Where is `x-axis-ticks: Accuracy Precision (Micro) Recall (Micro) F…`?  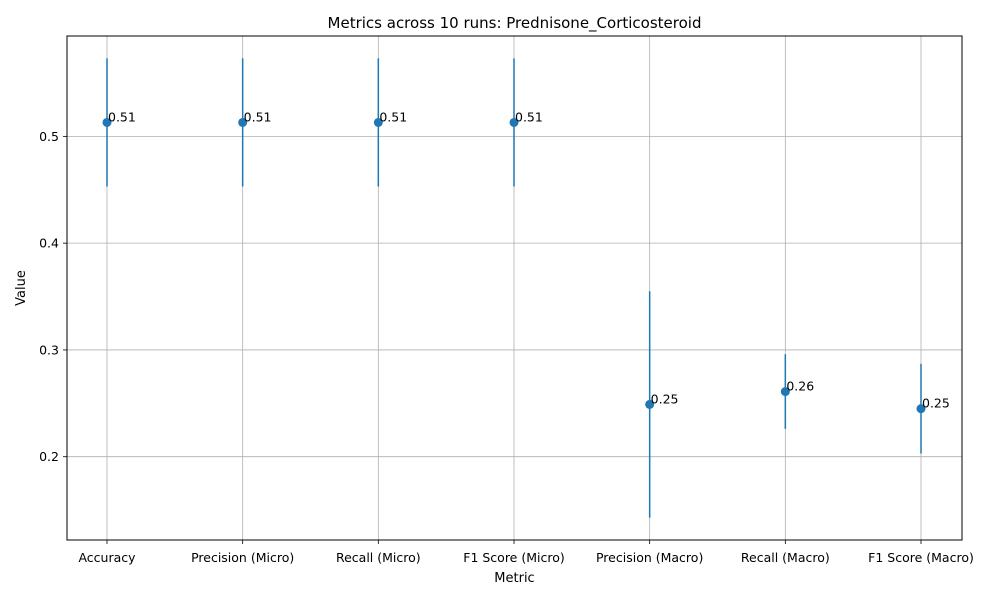 x-axis-ticks: Accuracy Precision (Micro) Recall (Micro) F… is located at coordinates (526, 552).